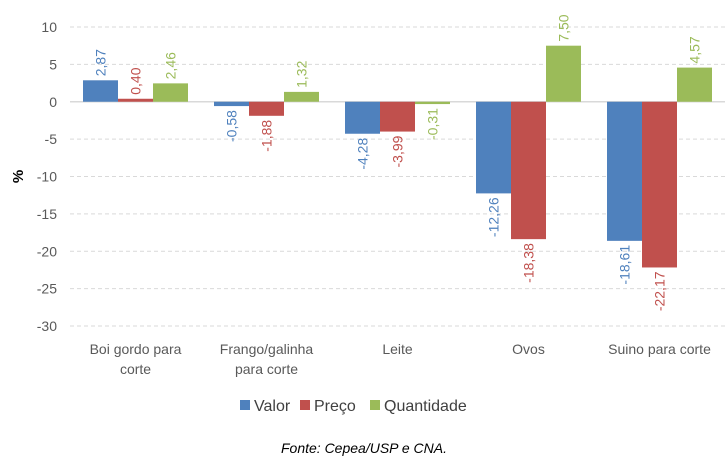 Image resolution: width=728 pixels, height=467 pixels. Describe the element at coordinates (528, 349) in the screenshot. I see `category-label: Ovos` at that location.